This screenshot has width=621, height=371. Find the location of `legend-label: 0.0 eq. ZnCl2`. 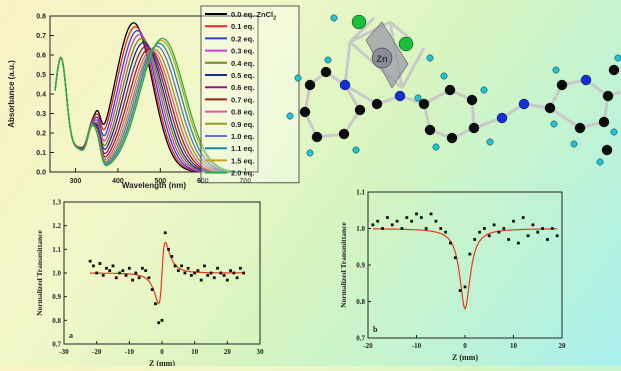

legend-label: 0.0 eq. ZnCl2 is located at coordinates (253, 16).